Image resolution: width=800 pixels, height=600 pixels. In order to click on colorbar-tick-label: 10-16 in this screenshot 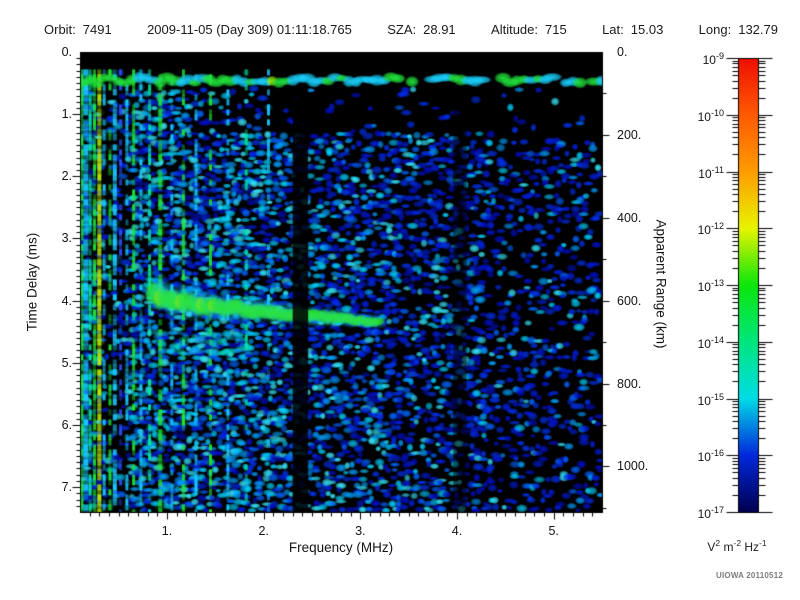, I will do `click(710, 456)`.